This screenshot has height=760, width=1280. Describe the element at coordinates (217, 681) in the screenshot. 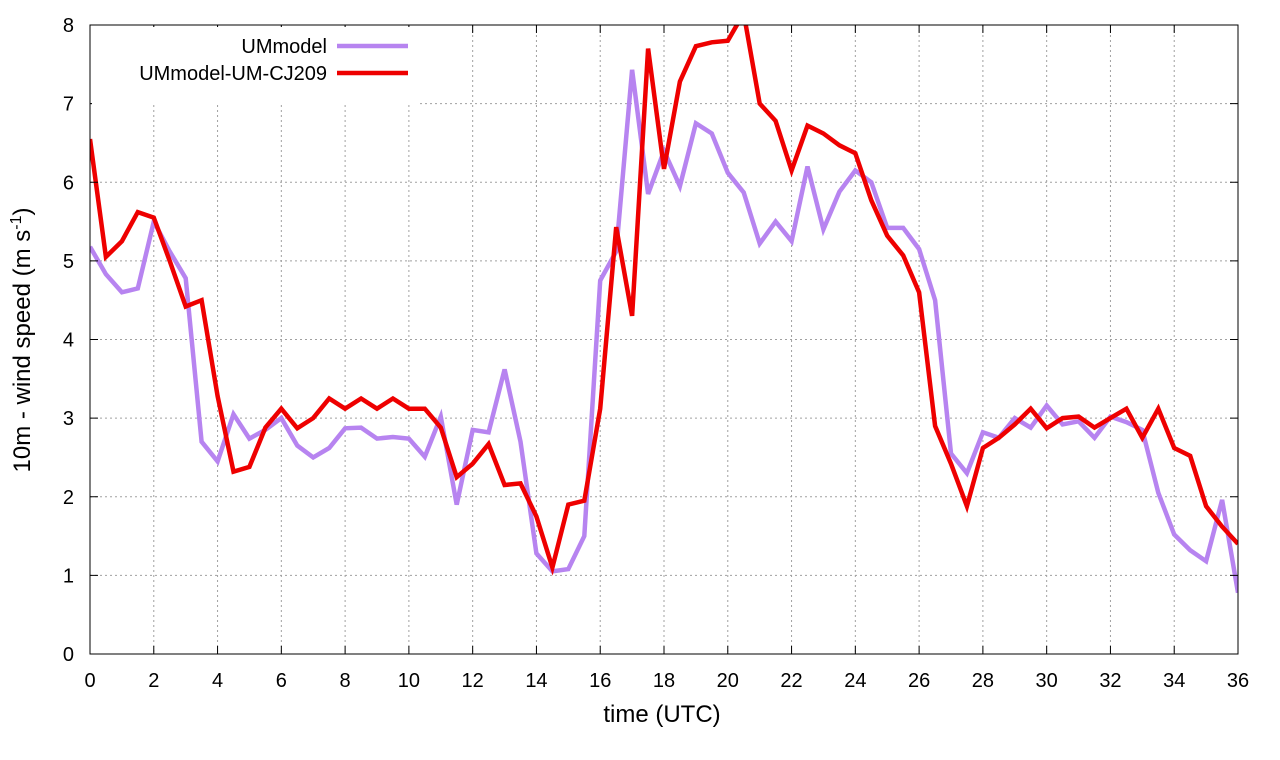

I see `x-tick-label: 4` at that location.